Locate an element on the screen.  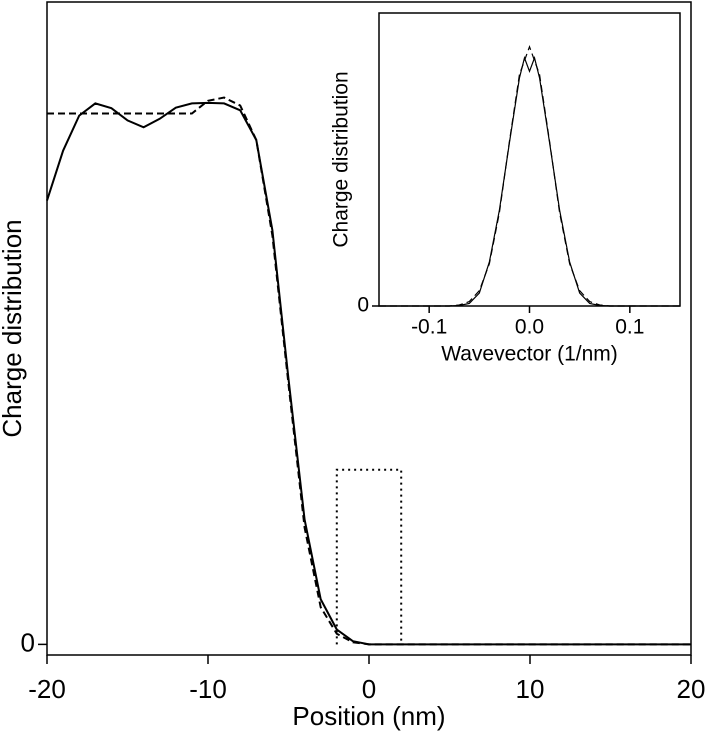
x-axis-label: Position (nm) is located at coordinates (368, 716).